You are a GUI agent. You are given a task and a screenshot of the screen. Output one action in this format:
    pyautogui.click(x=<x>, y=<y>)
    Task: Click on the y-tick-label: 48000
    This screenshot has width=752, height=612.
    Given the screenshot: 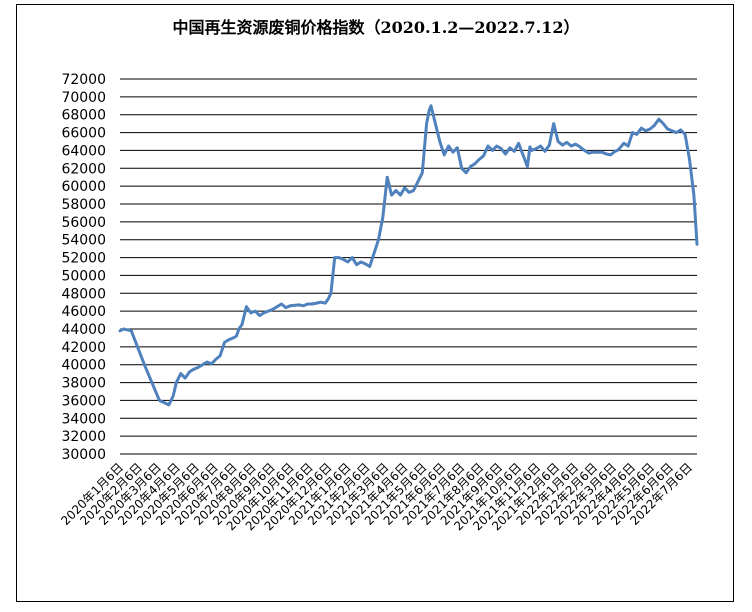 What is the action you would take?
    pyautogui.click(x=83, y=294)
    